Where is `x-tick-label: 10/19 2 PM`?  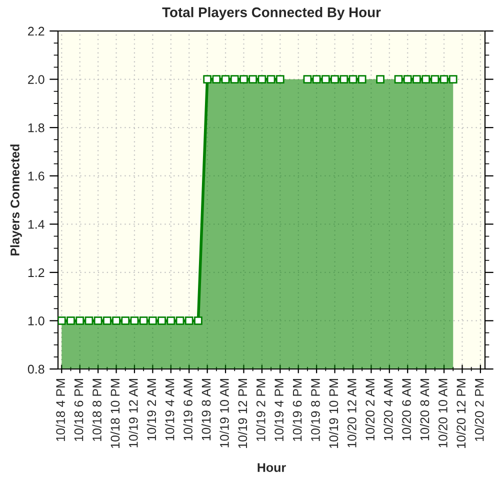 x-tick-label: 10/19 2 PM is located at coordinates (261, 410).